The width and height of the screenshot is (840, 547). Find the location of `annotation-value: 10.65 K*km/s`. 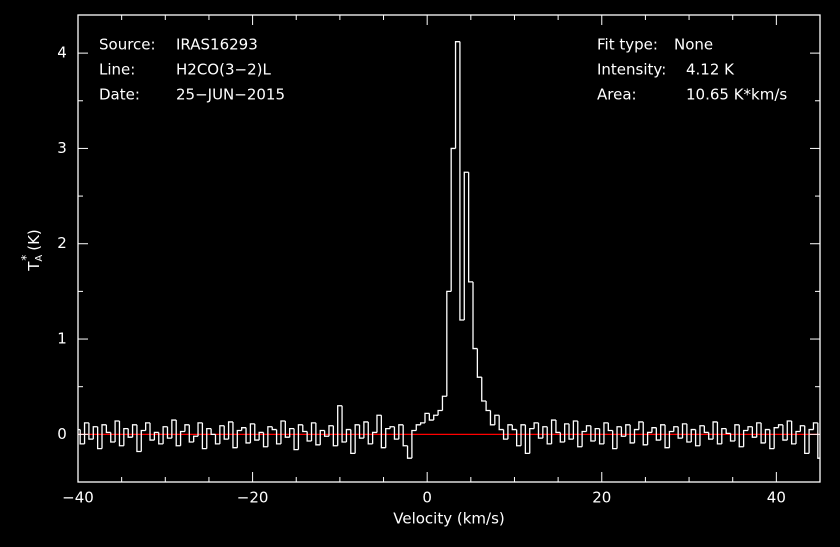

annotation-value: 10.65 K*km/s is located at coordinates (736, 95).